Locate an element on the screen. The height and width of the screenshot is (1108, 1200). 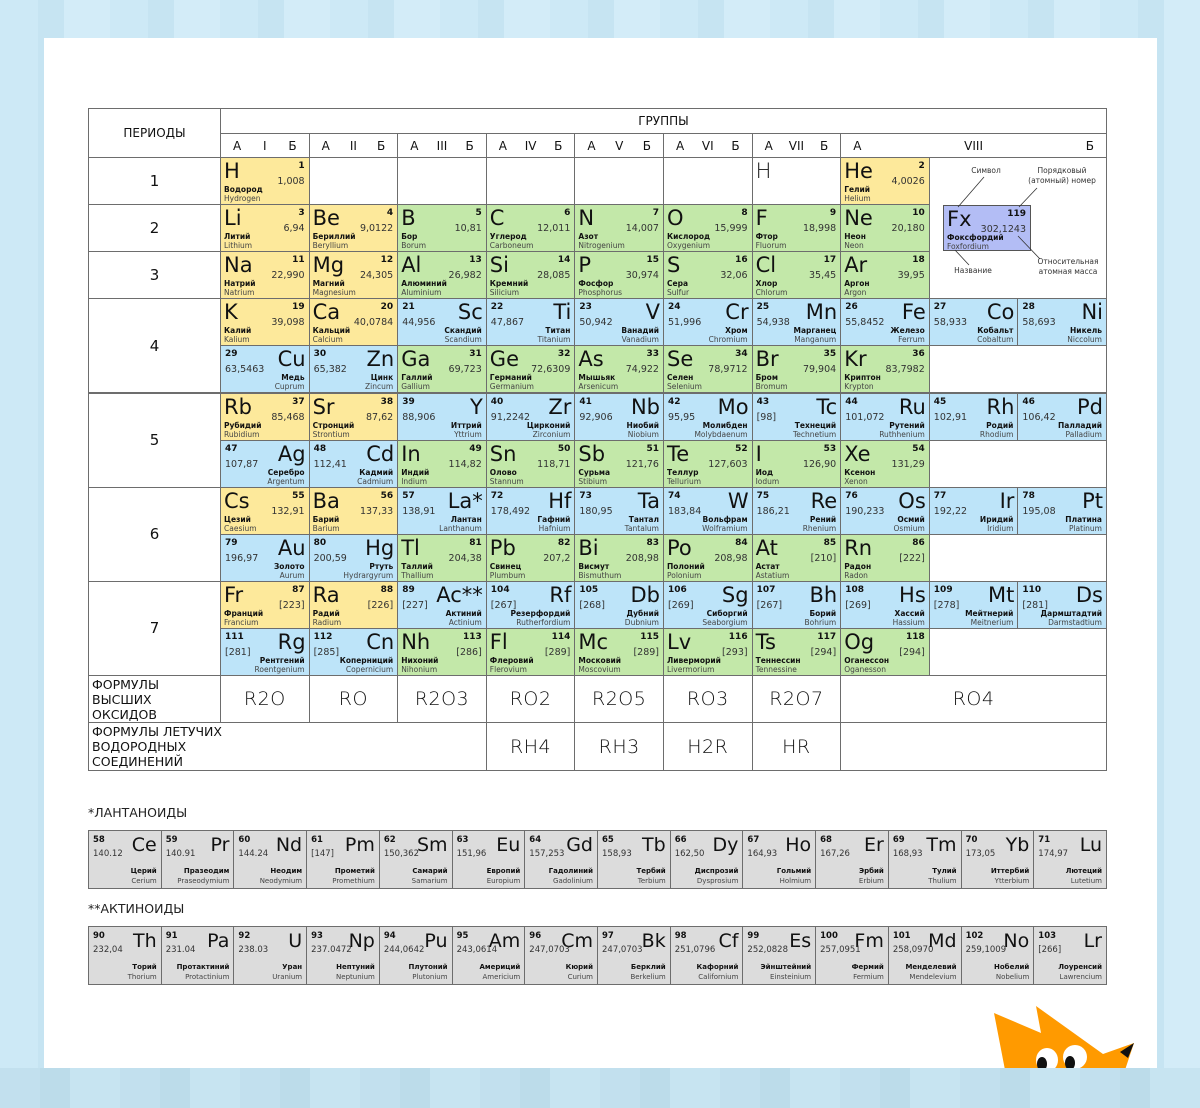
element-cell-Pu: Pu 94 244,0642 Плутоний Plutonium is located at coordinates (415, 955).